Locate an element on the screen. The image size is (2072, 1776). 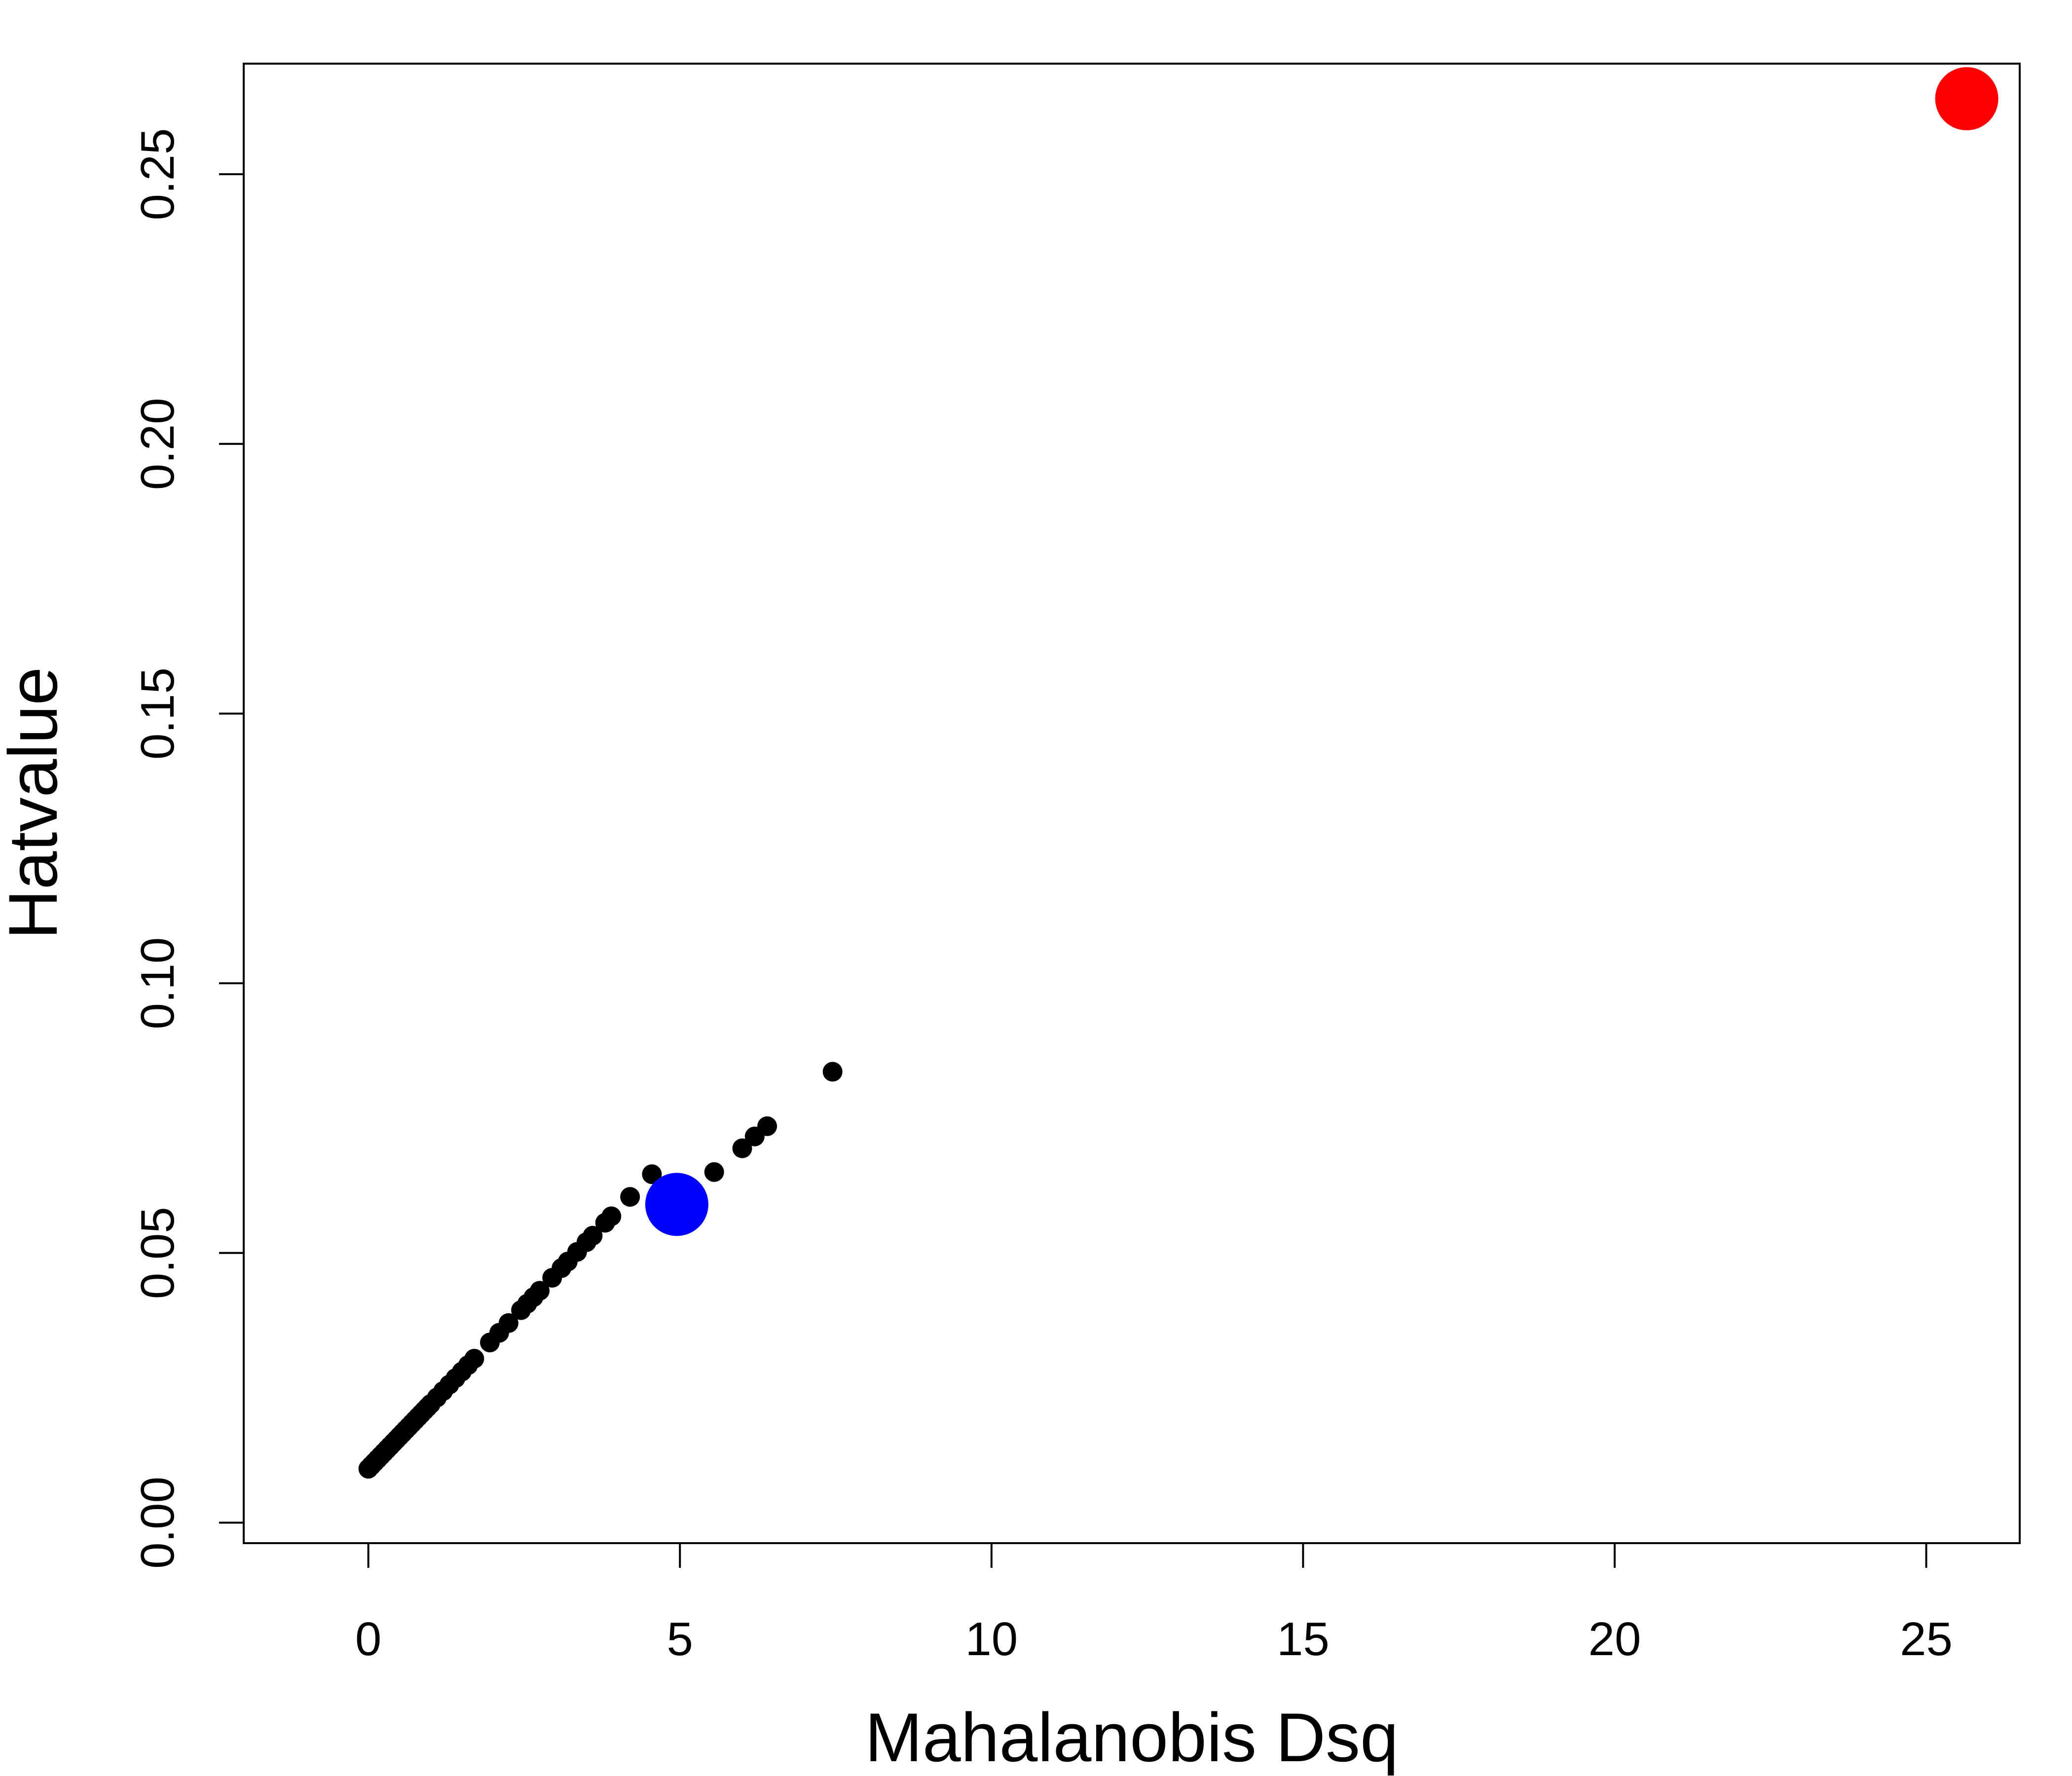
x-axis-label: Mahalanobis Dsq is located at coordinates (1132, 1737).